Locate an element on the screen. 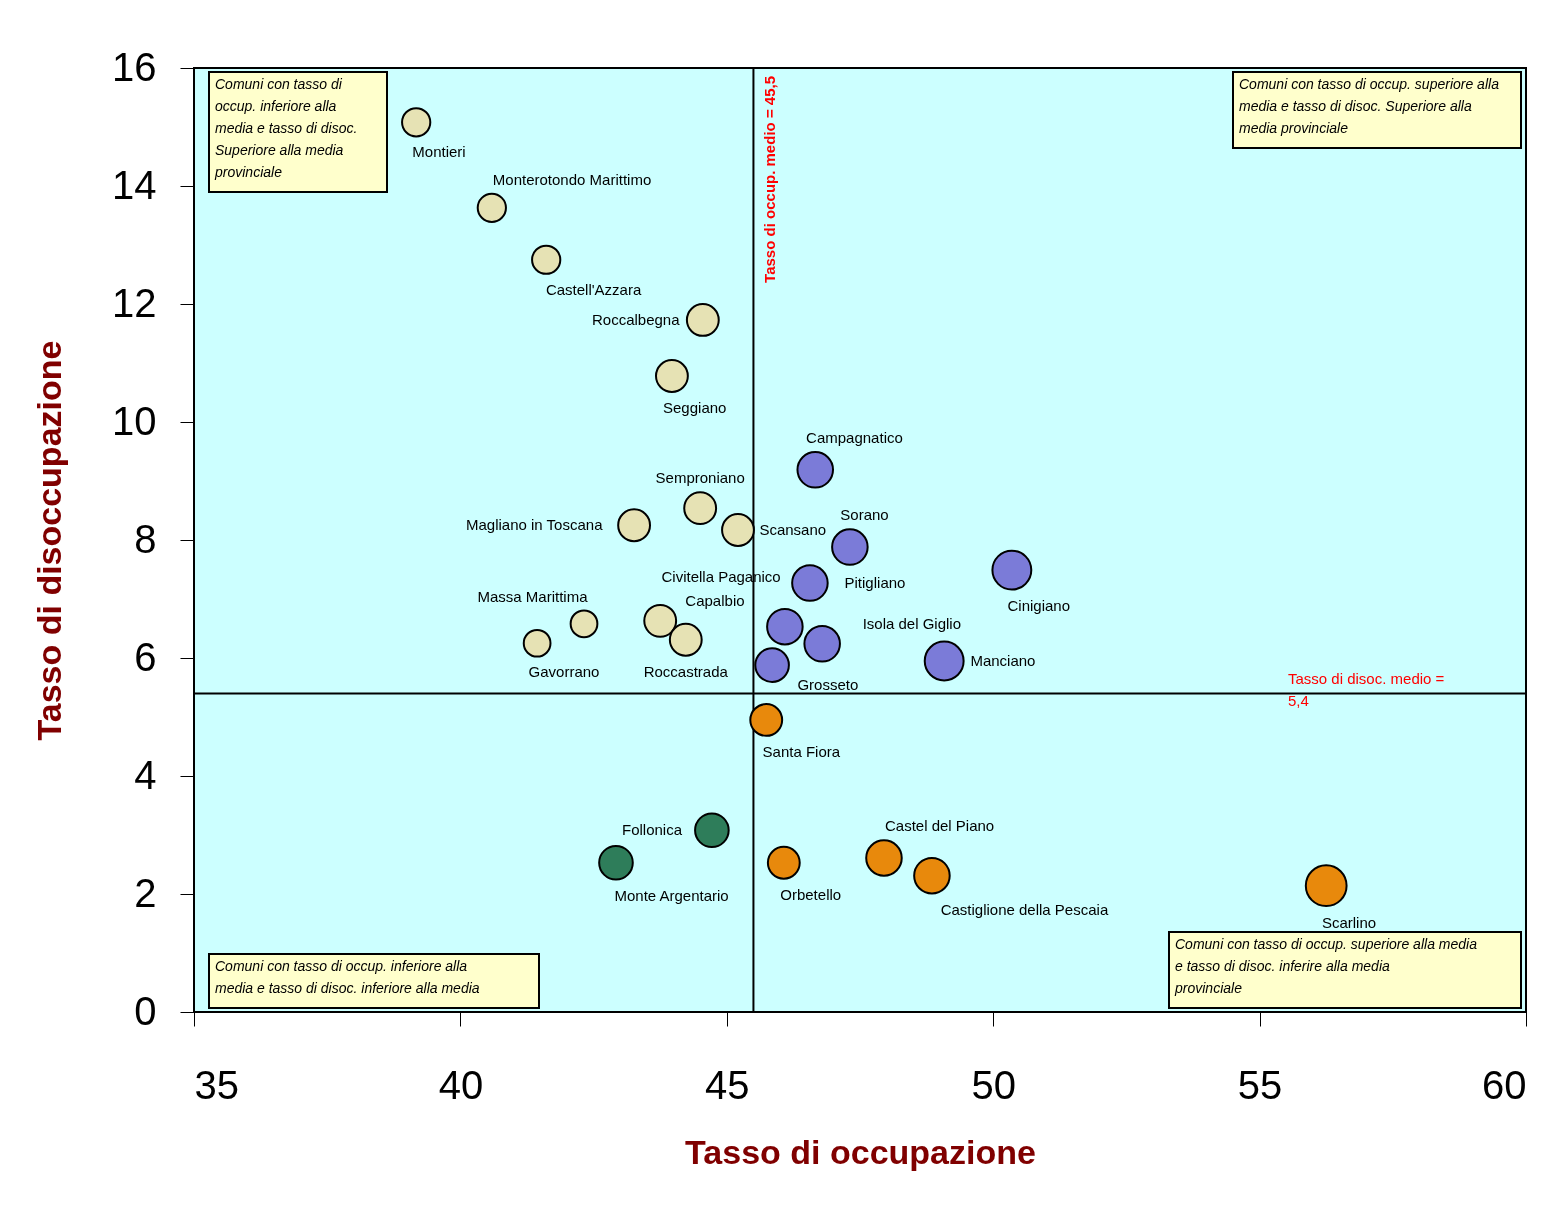  data-label: Pitigliano is located at coordinates (875, 583).